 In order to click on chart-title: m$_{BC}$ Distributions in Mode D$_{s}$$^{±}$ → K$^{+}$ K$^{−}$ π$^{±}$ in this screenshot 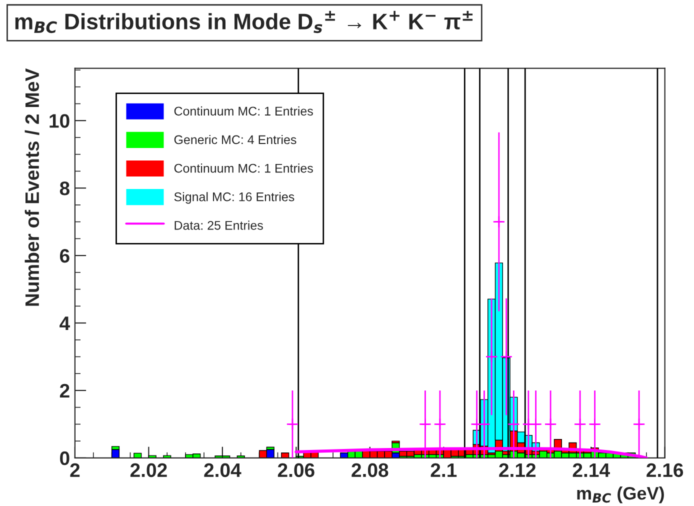, I will do `click(244, 22)`.